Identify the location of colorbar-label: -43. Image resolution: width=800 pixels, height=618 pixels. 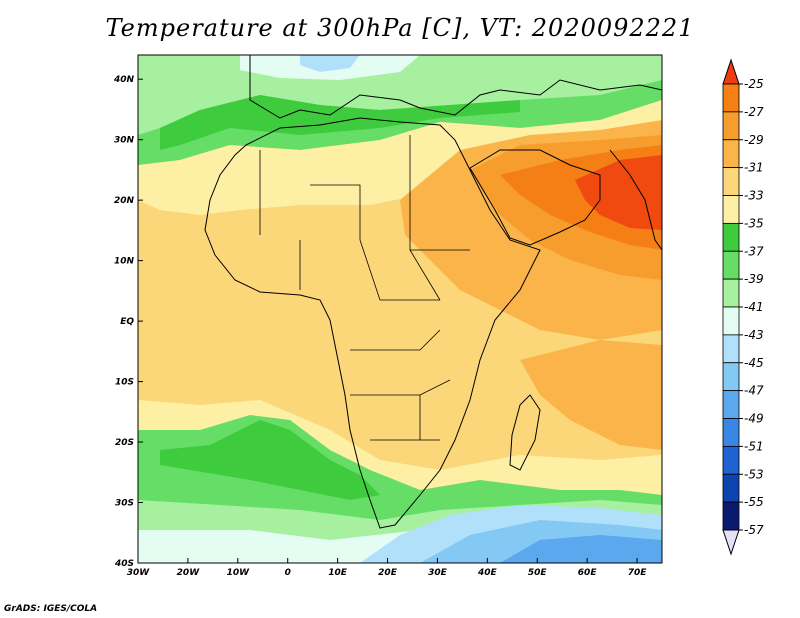
(754, 335).